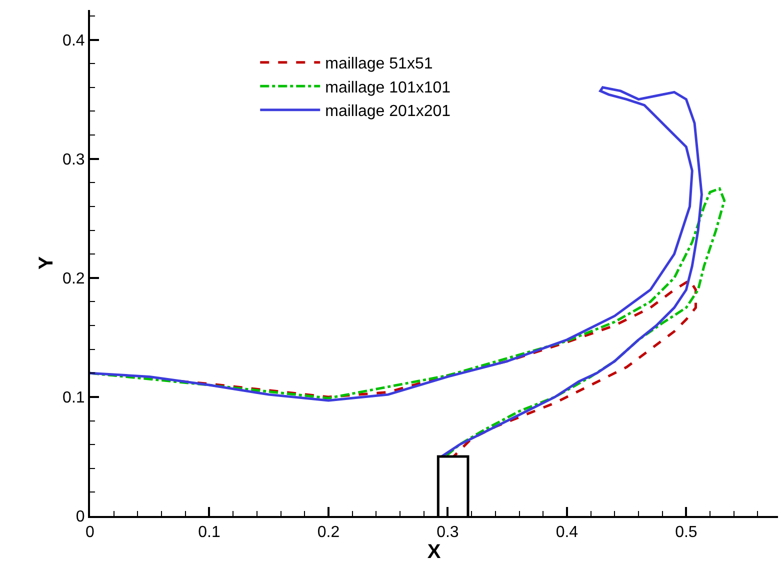 The width and height of the screenshot is (782, 568). I want to click on legend-label: maillage 201x201, so click(388, 111).